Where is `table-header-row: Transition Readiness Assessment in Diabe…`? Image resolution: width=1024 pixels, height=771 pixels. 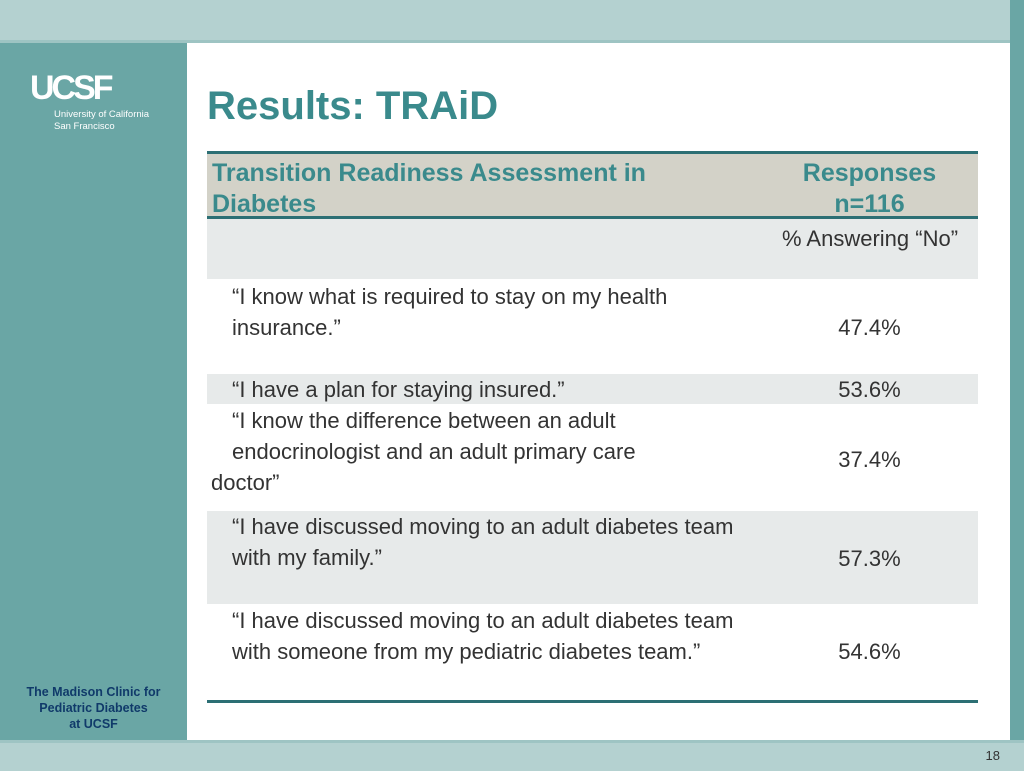 table-header-row: Transition Readiness Assessment in Diabe… is located at coordinates (592, 185).